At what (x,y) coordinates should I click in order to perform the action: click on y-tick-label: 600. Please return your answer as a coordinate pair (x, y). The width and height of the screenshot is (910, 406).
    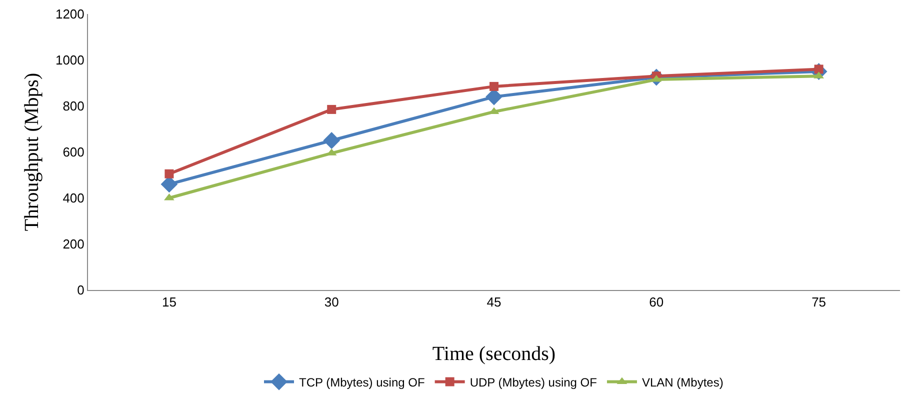
    Looking at the image, I should click on (73, 152).